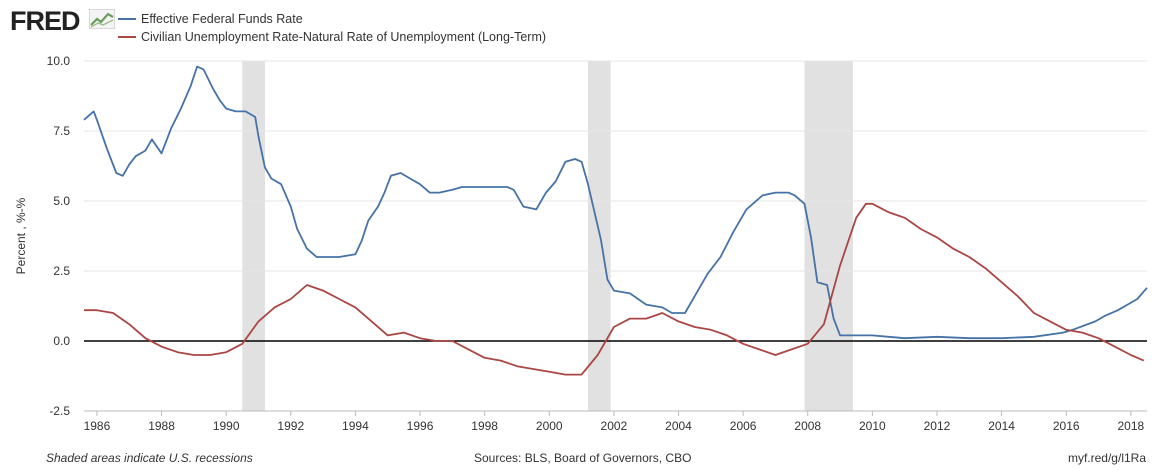 This screenshot has height=470, width=1168. I want to click on x-tick-label: 2014, so click(1001, 426).